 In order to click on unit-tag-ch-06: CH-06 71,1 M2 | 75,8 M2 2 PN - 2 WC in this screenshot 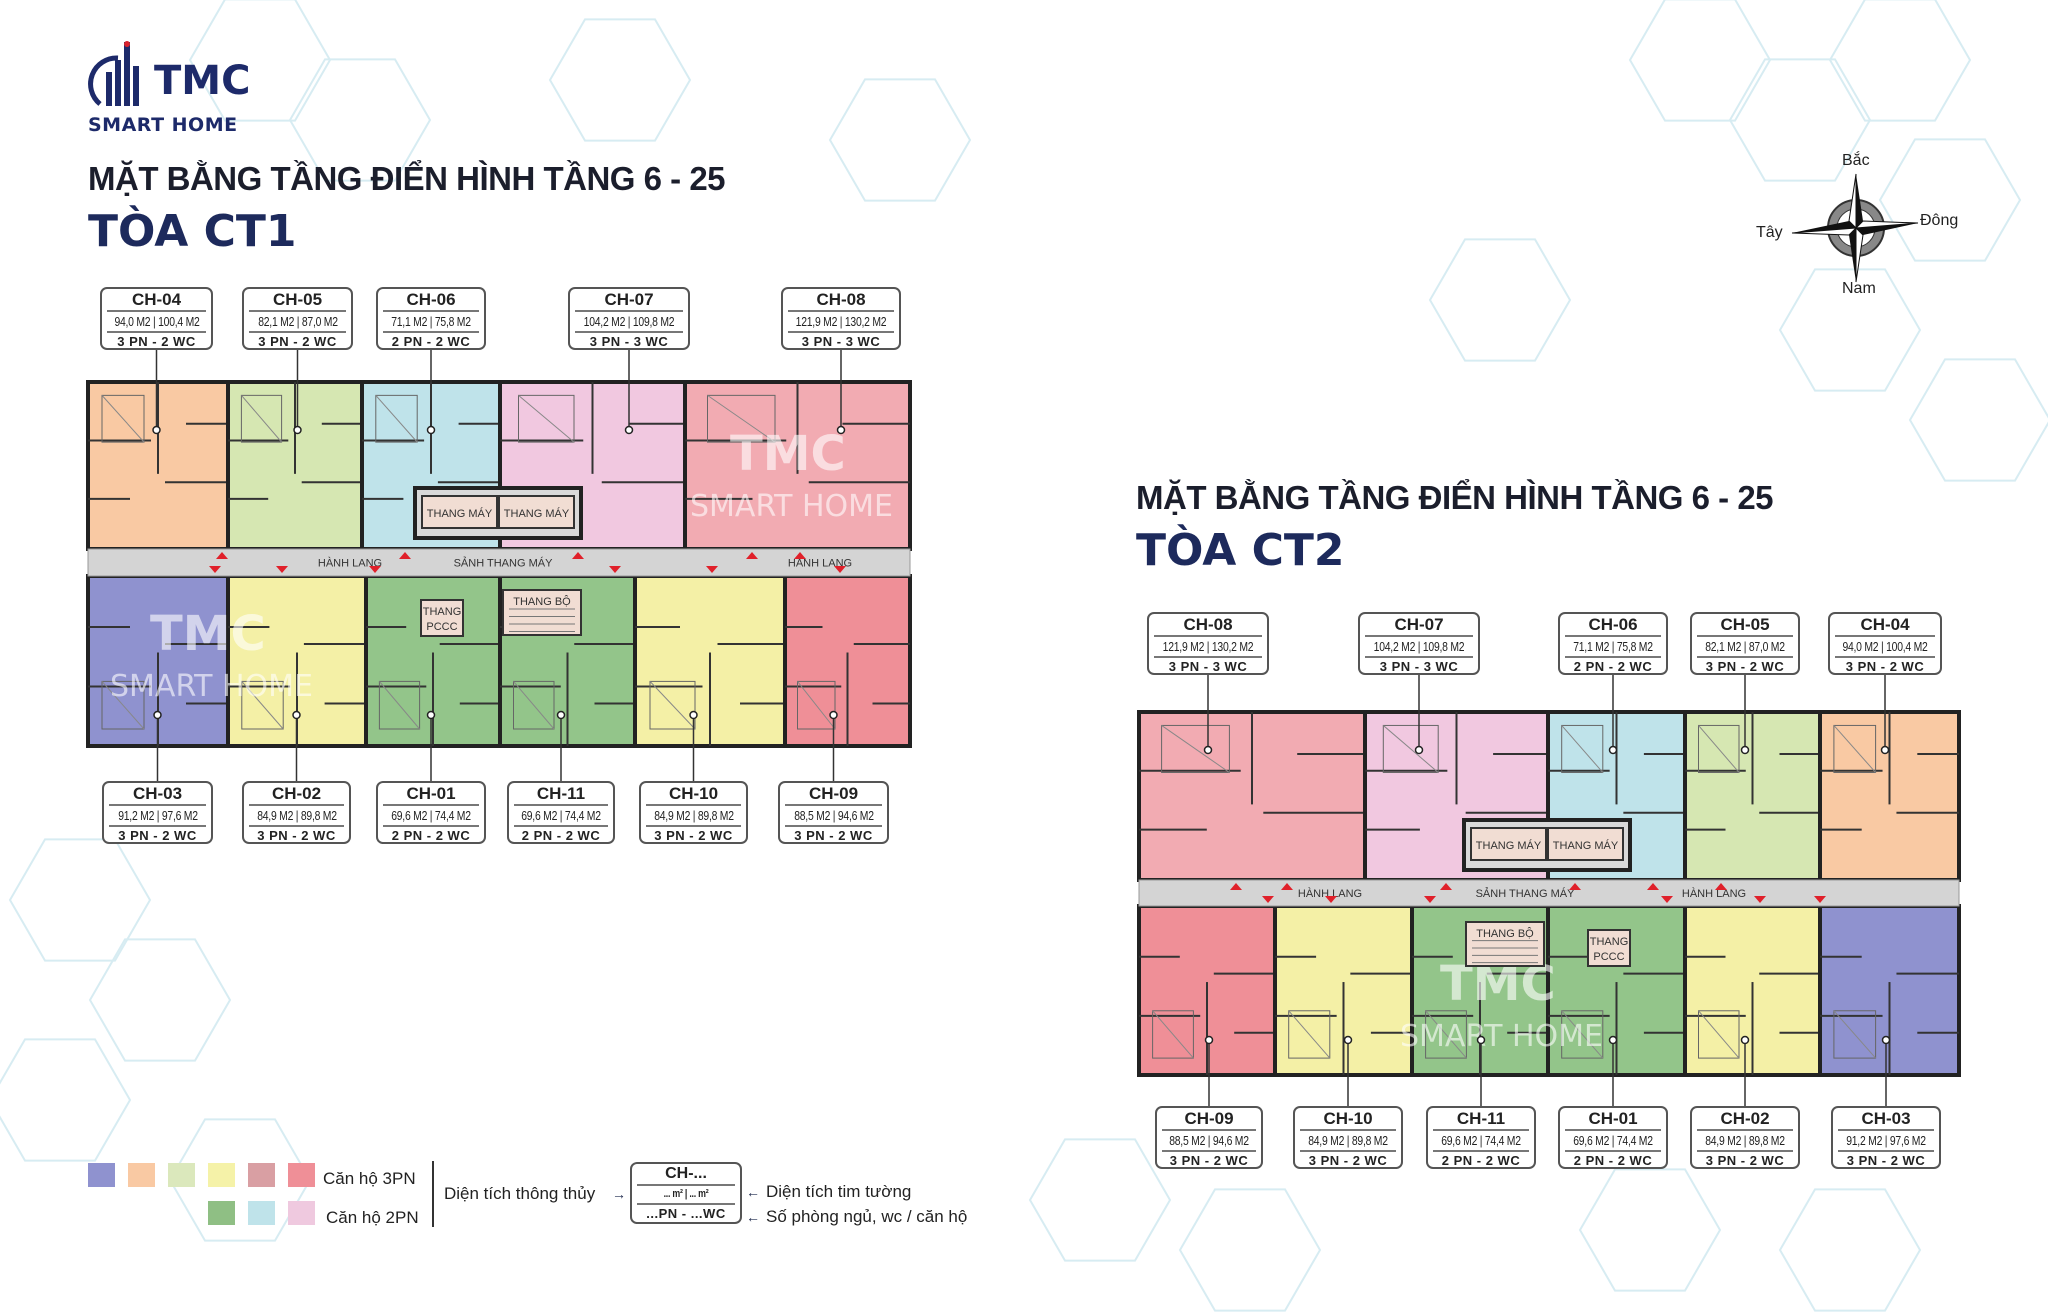, I will do `click(1613, 643)`.